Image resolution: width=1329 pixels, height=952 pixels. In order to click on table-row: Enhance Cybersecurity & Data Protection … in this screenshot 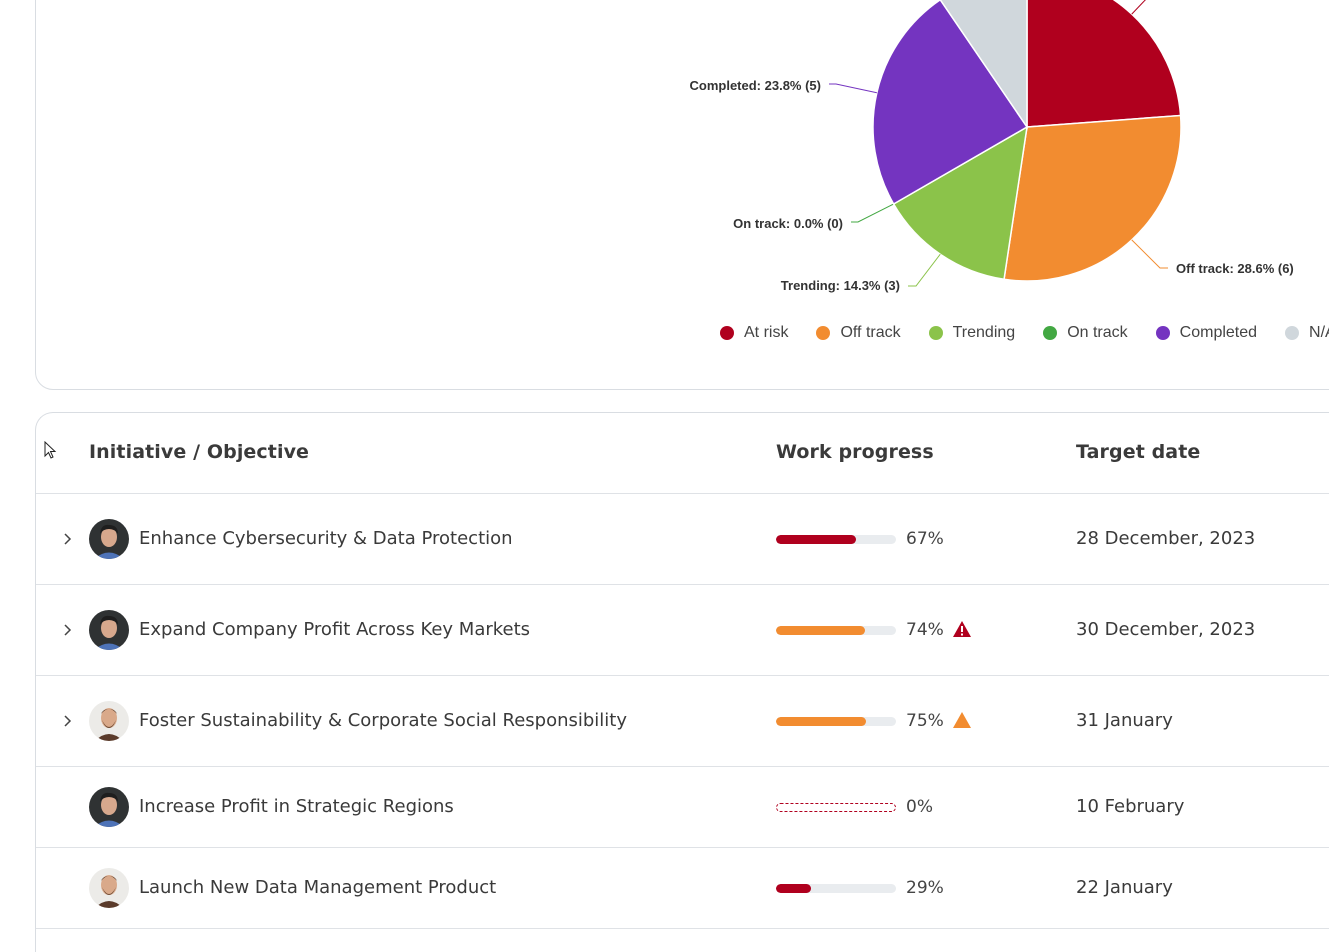, I will do `click(682, 539)`.